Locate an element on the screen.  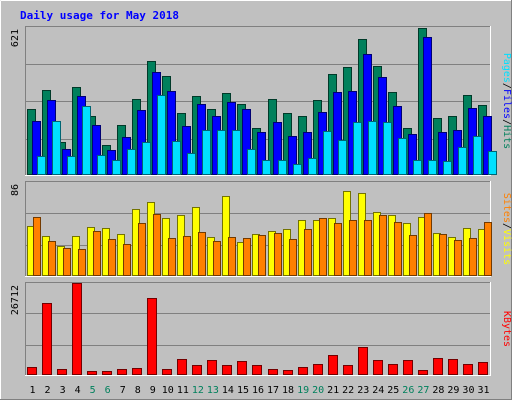
x-tick-label-day-8: 8 is located at coordinates (138, 390).